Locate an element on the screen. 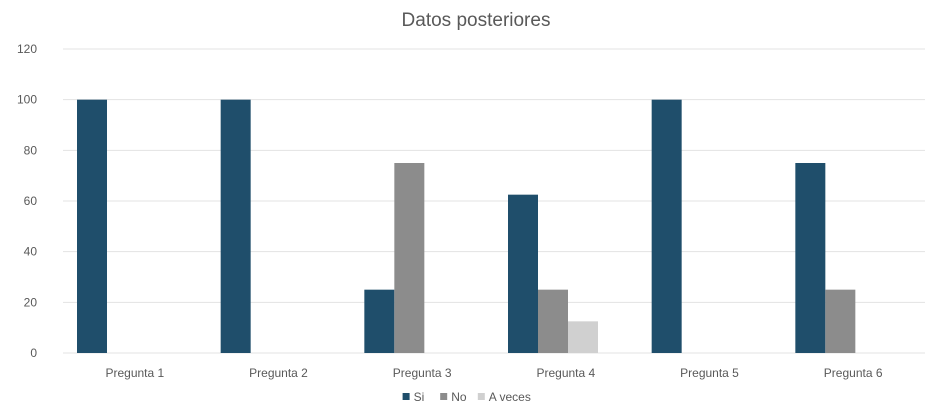  x-category-label: Pregunta 2 is located at coordinates (278, 373).